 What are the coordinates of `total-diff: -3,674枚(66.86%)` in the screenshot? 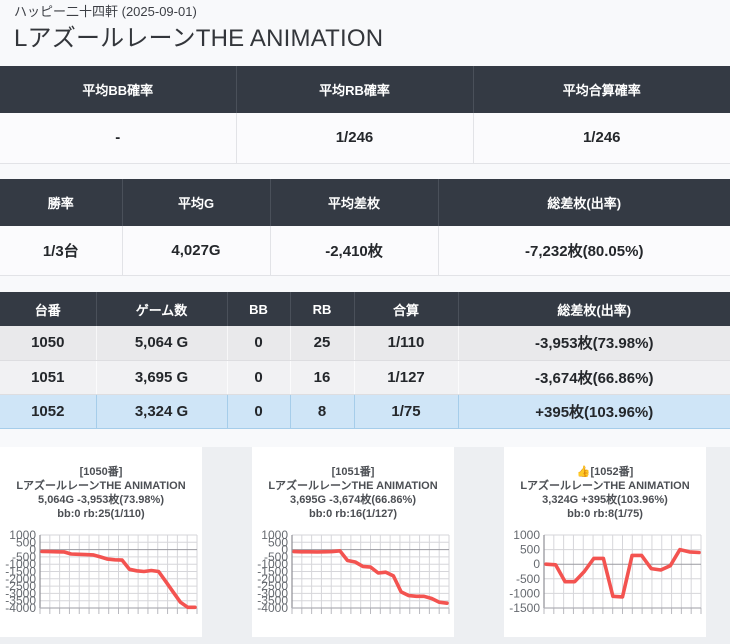 It's located at (593, 377).